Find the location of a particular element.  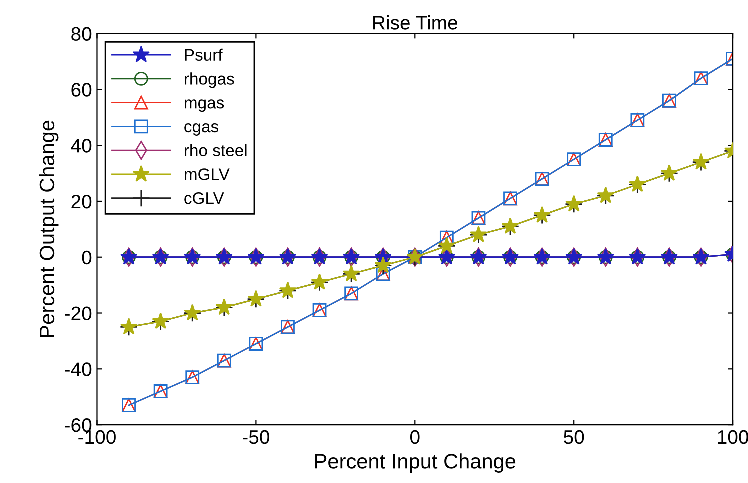

legend-label: rhogas is located at coordinates (209, 80).